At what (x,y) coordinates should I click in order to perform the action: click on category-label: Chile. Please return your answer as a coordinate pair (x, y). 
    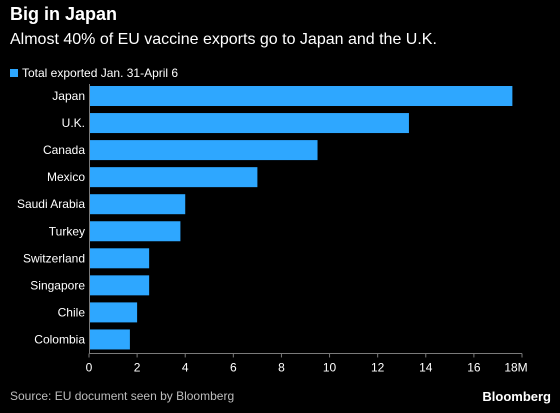
    Looking at the image, I should click on (72, 312).